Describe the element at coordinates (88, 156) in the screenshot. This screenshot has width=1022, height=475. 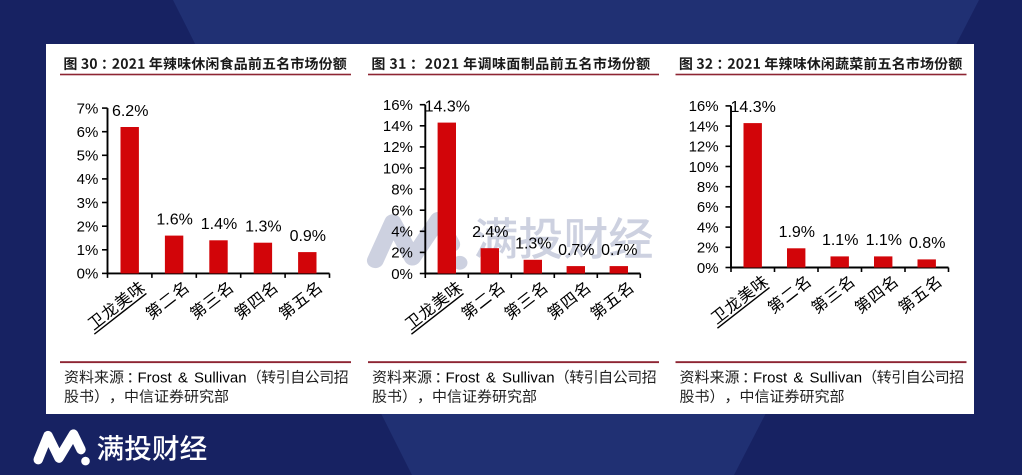
I see `svg-text: 5%` at that location.